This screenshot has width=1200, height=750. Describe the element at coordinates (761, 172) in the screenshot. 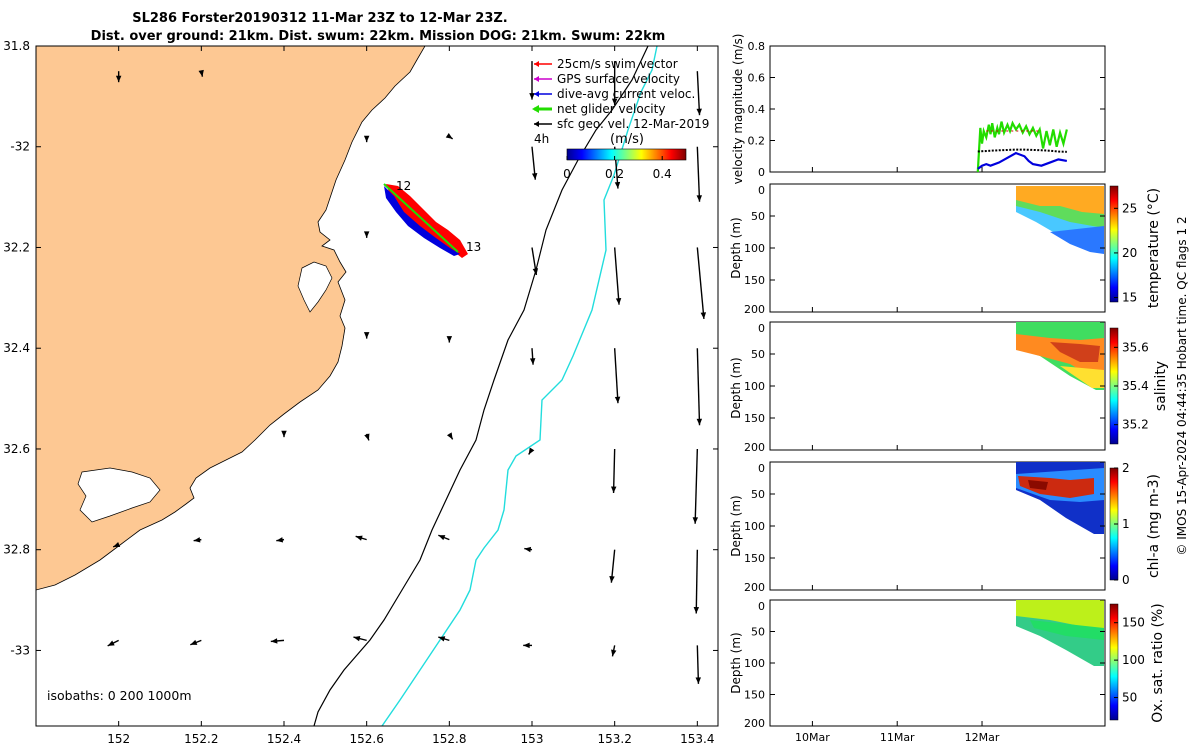

I see `velocity-y-tick-label: 0` at that location.